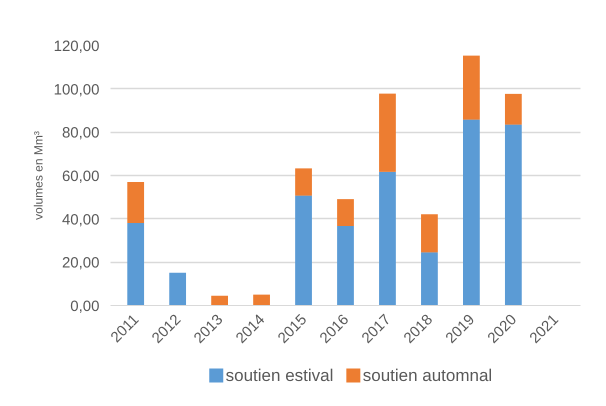 Image resolution: width=606 pixels, height=406 pixels. What do you see at coordinates (77, 89) in the screenshot?
I see `y-tick-label: 100,00` at bounding box center [77, 89].